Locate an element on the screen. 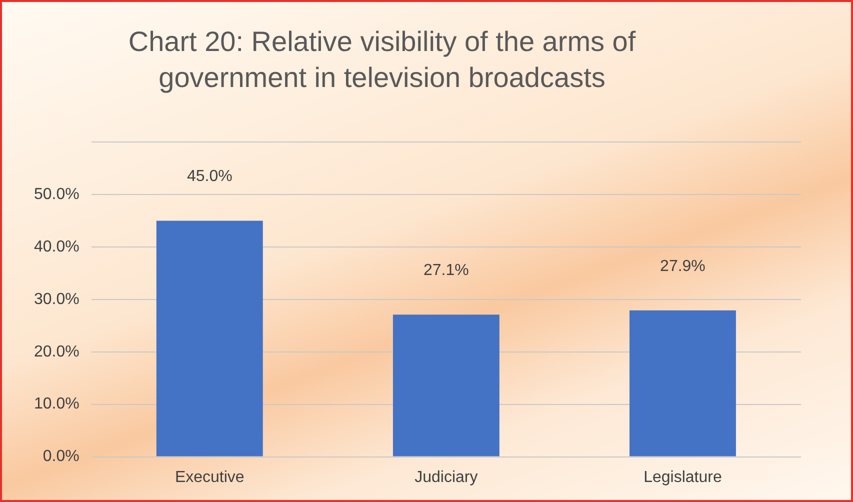  y-tick-label: 10.0% is located at coordinates (57, 404).